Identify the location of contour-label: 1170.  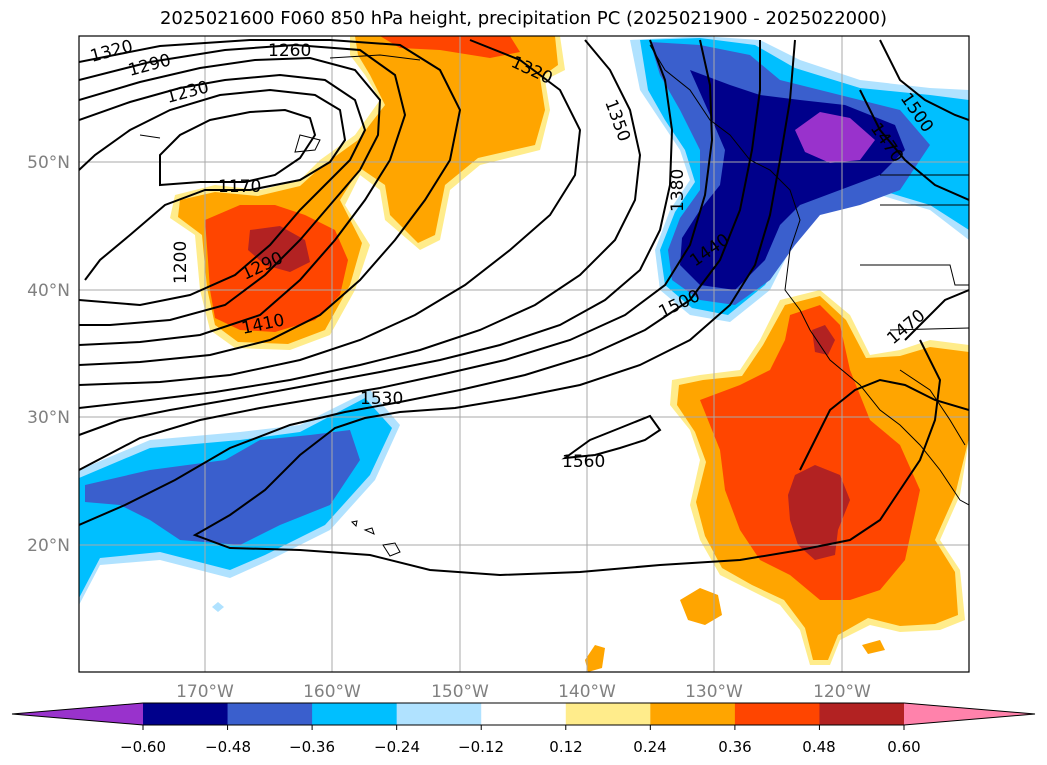
(239, 187).